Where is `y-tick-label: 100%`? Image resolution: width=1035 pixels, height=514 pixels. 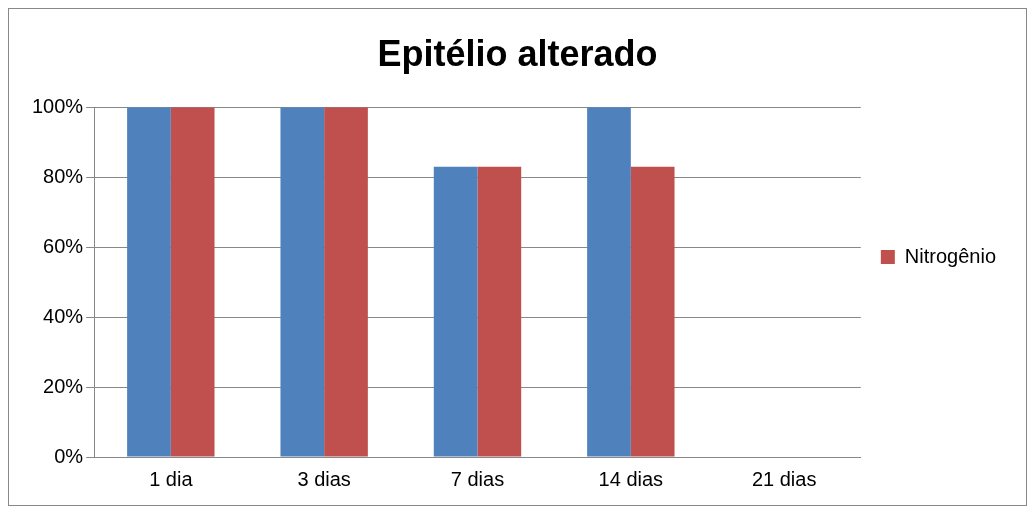
y-tick-label: 100% is located at coordinates (58, 105).